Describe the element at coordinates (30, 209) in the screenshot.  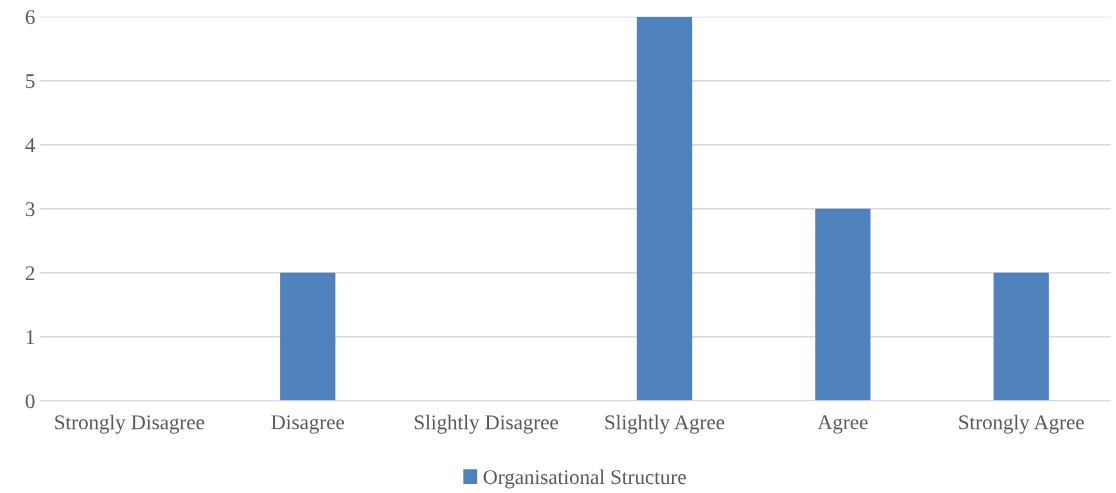
I see `y-tick-label: 3` at that location.